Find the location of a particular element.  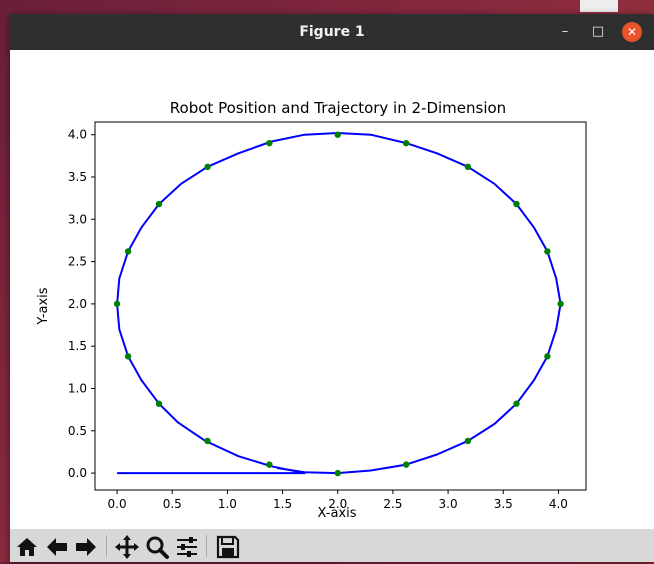

pan-icon is located at coordinates (127, 547).